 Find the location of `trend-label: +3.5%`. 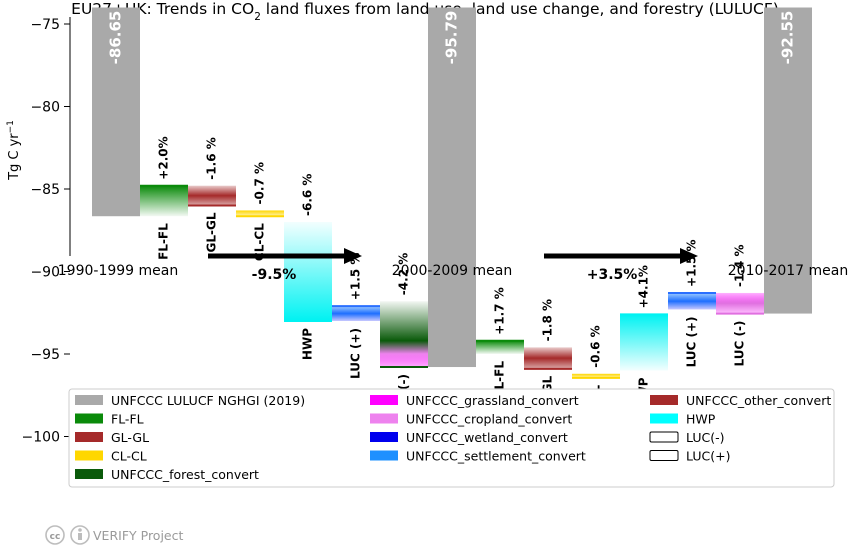

trend-label: +3.5% is located at coordinates (612, 275).